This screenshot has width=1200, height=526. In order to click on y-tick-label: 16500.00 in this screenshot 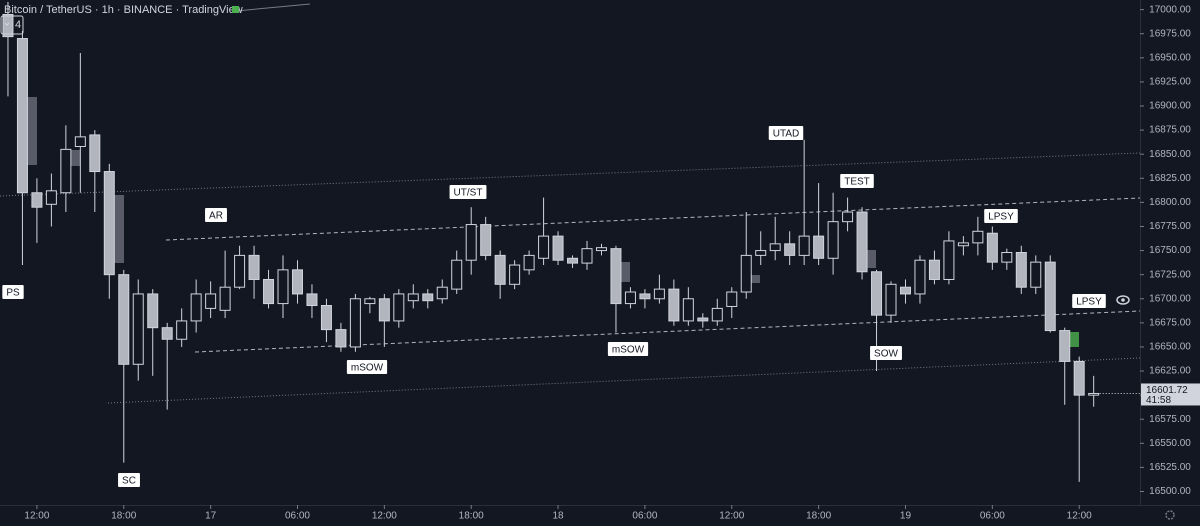, I will do `click(1170, 491)`.